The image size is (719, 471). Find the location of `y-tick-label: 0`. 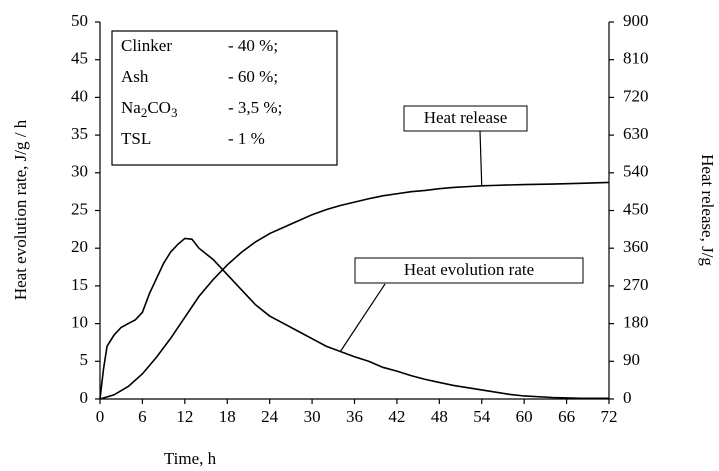

y-tick-label: 0 is located at coordinates (84, 397).